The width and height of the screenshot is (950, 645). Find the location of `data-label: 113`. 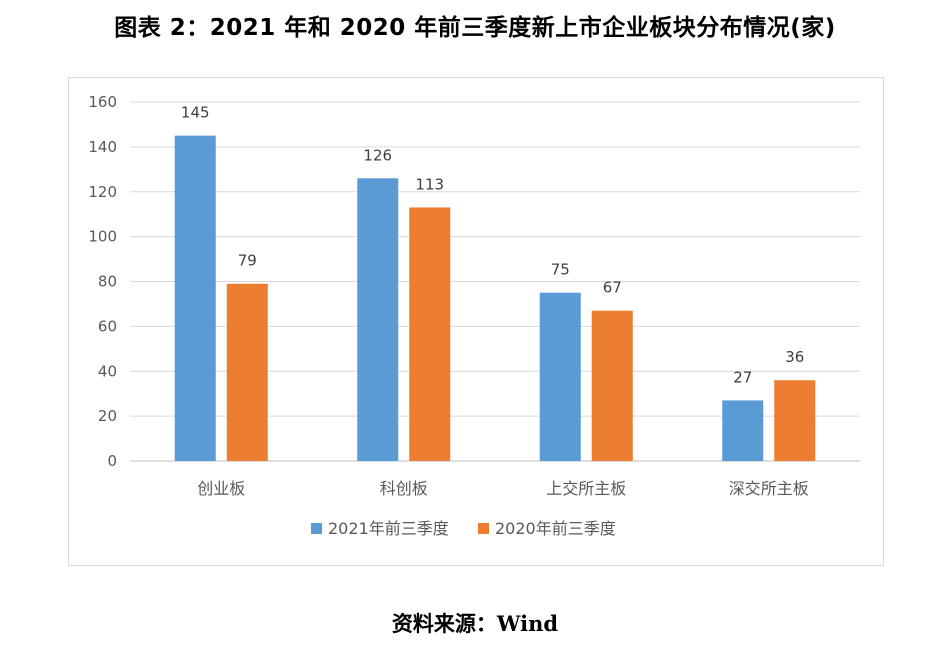

data-label: 113 is located at coordinates (429, 184).